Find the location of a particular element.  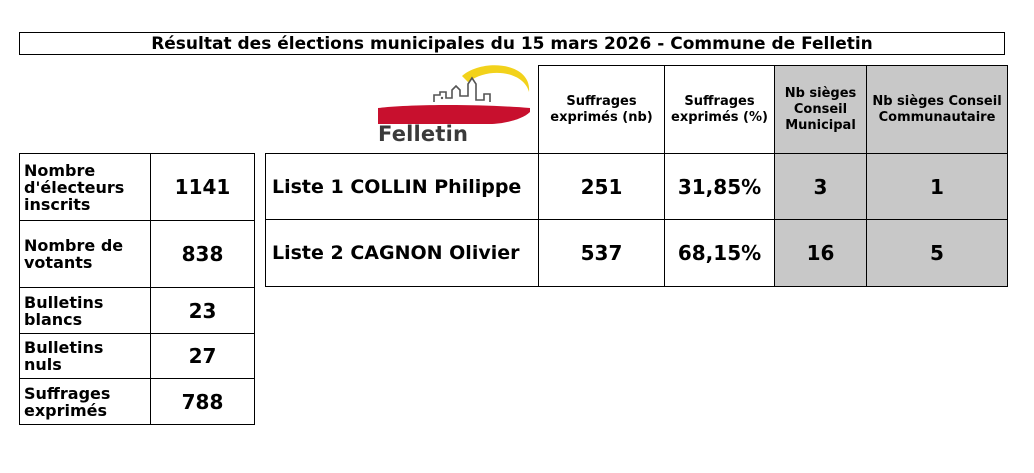

table-row: Nombre de votants 838 is located at coordinates (137, 254).